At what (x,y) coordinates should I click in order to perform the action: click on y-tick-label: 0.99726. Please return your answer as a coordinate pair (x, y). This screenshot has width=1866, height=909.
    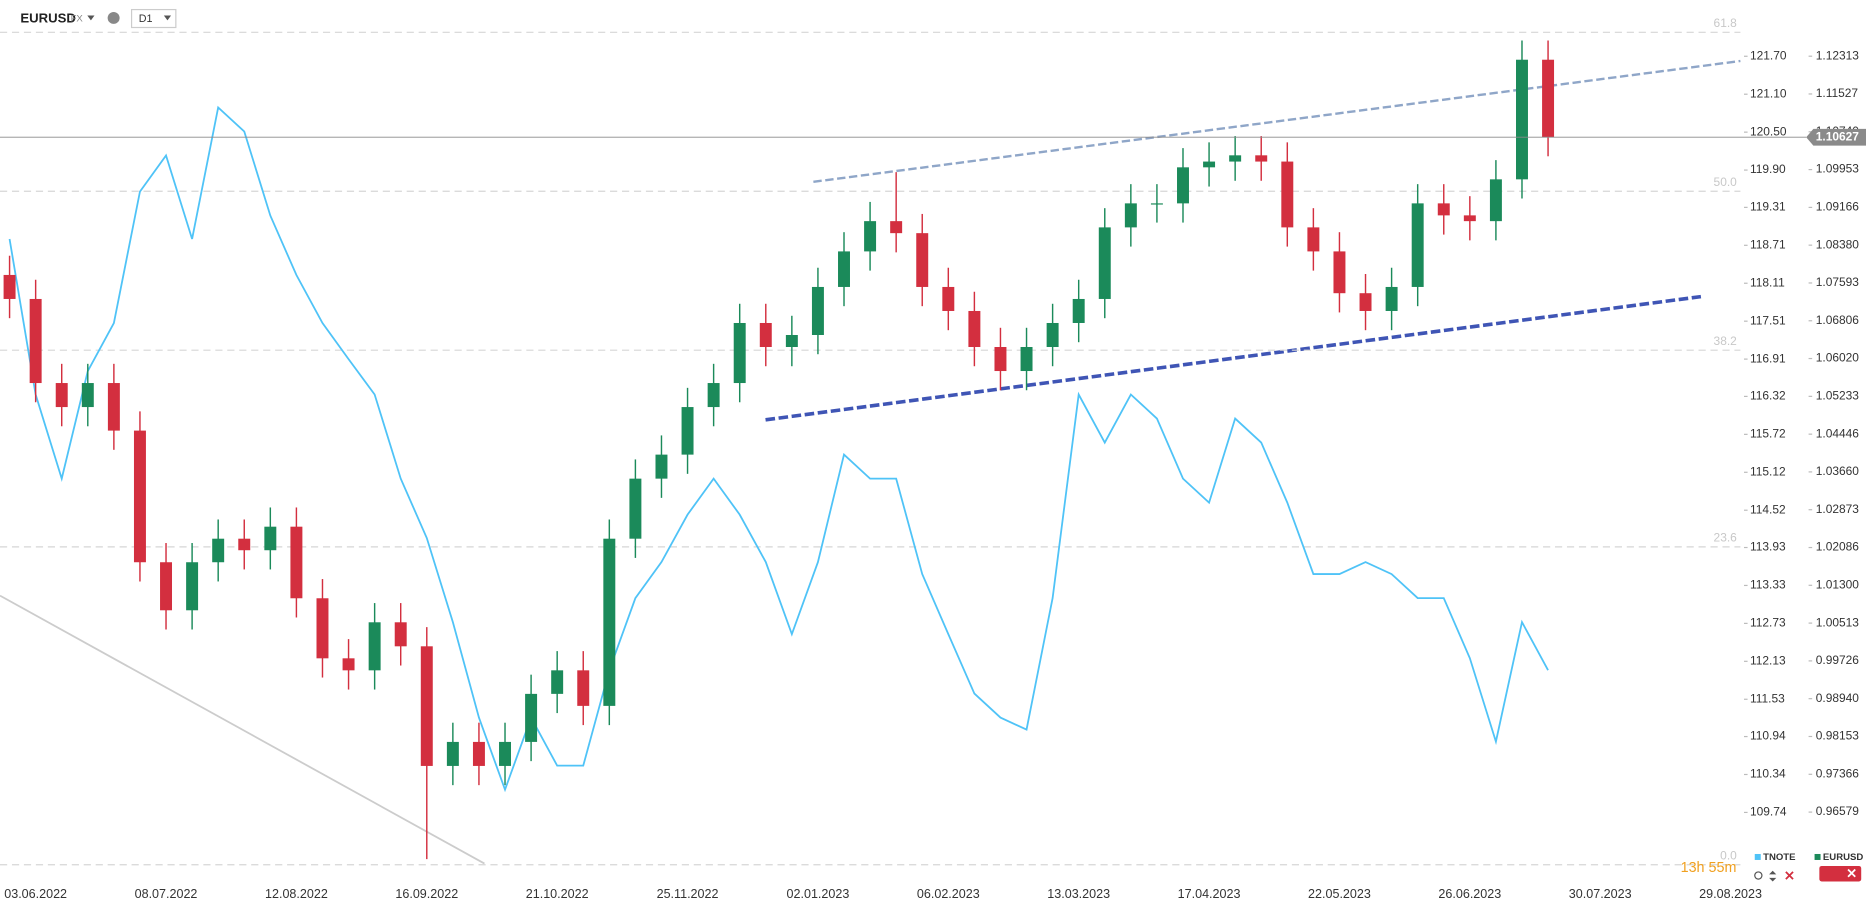
    Looking at the image, I should click on (1838, 660).